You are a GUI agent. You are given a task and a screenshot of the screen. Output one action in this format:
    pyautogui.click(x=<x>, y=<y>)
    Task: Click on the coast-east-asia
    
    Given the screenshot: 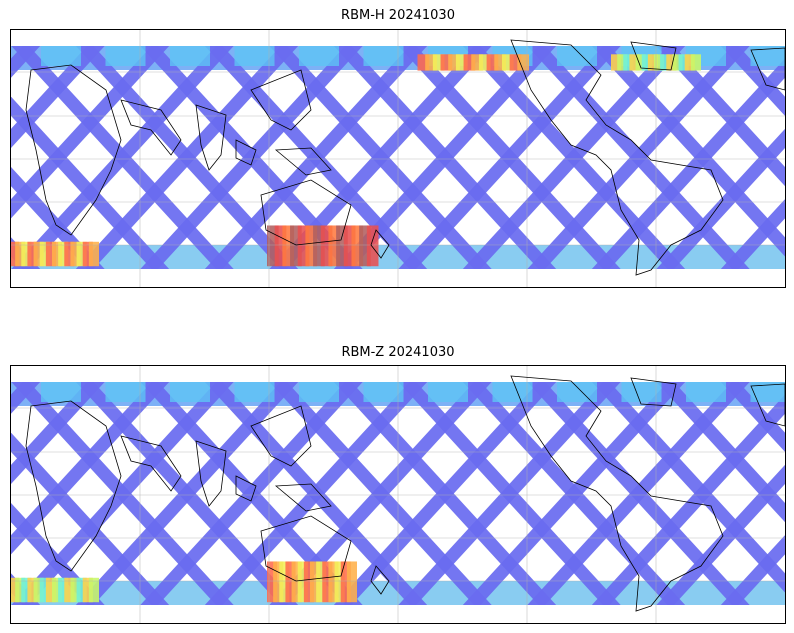 What is the action you would take?
    pyautogui.click(x=281, y=100)
    